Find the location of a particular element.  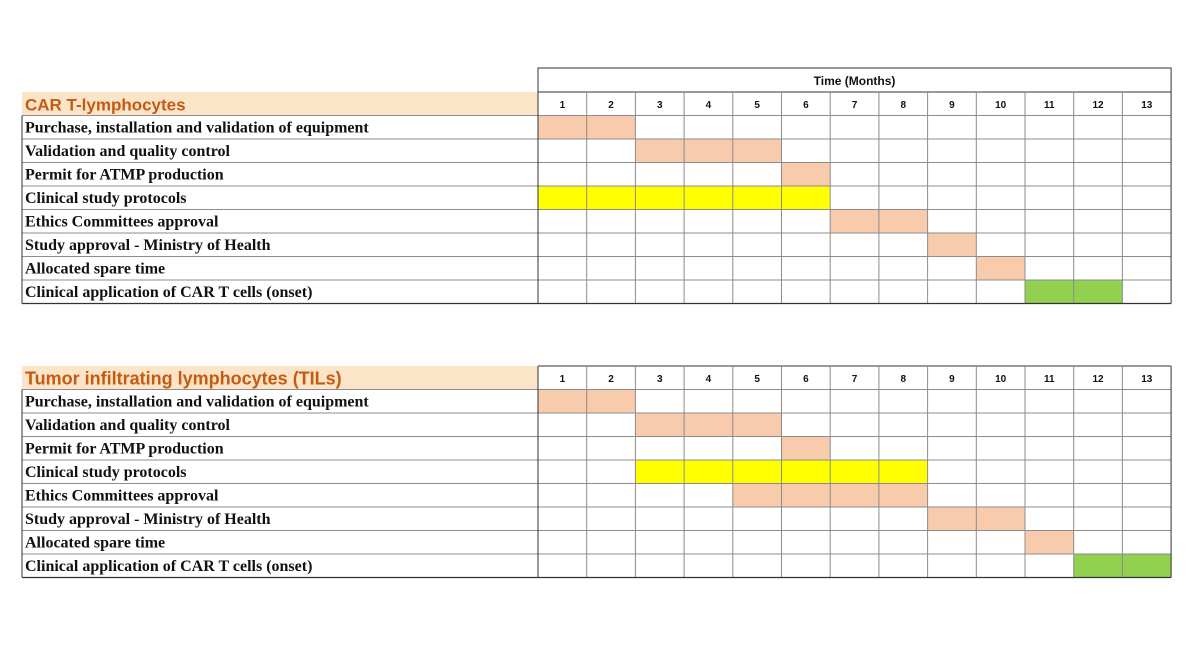

time-header-label: Time (Months) is located at coordinates (855, 81).